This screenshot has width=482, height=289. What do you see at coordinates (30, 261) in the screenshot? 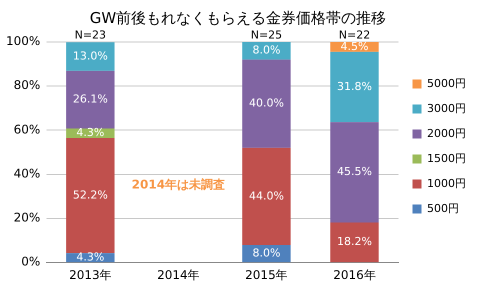
I see `y-tick-label: 0%` at bounding box center [30, 261].